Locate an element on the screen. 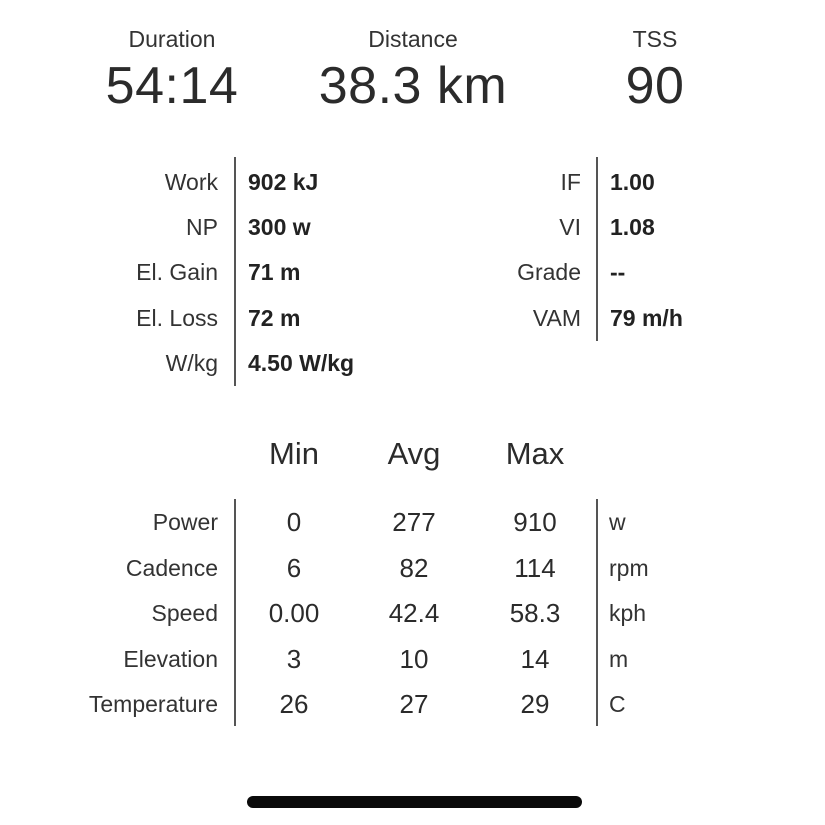 The image size is (825, 825). cell-elevation-avg: 10 is located at coordinates (414, 659).